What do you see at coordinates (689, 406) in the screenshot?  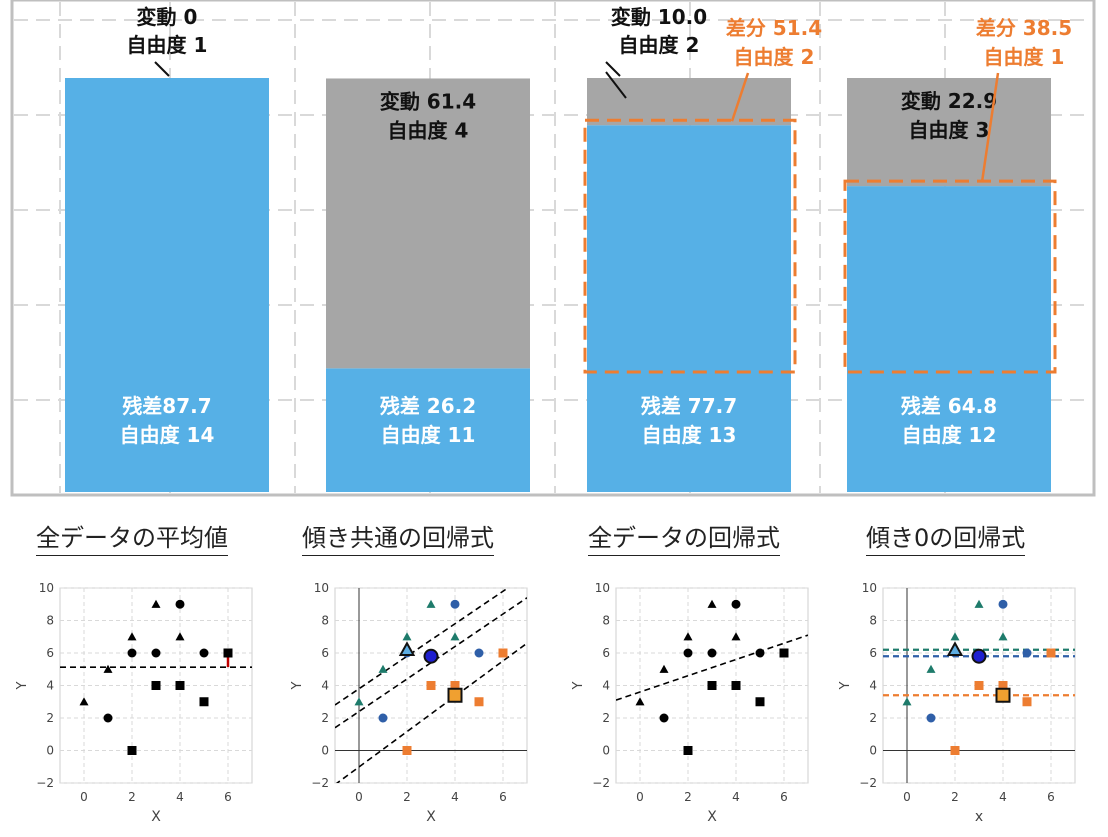 I see `residual-label: 残差 77.7` at bounding box center [689, 406].